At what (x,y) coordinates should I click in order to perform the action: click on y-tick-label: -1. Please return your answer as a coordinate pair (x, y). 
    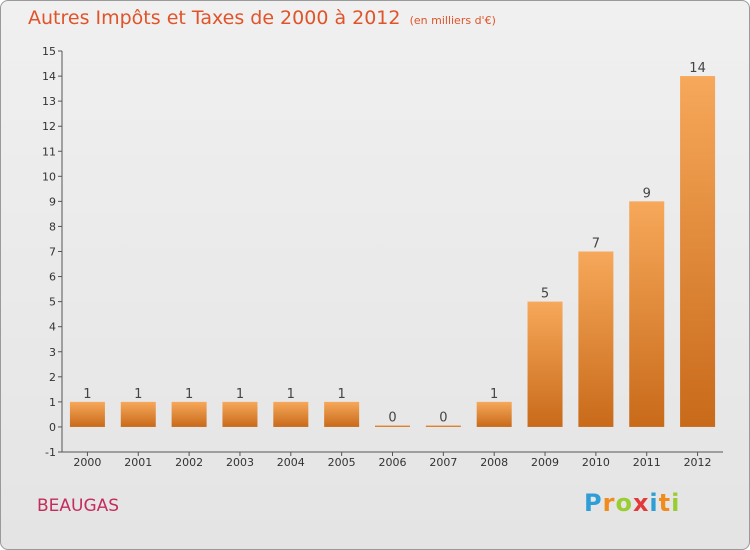
    Looking at the image, I should click on (50, 452).